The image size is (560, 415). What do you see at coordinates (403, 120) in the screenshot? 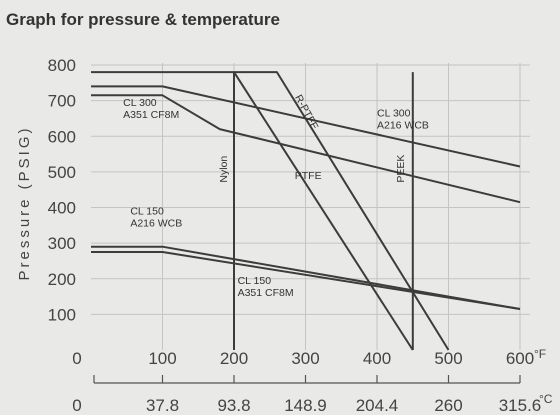
I see `annotation-label: CL 300 A216 WCB` at bounding box center [403, 120].